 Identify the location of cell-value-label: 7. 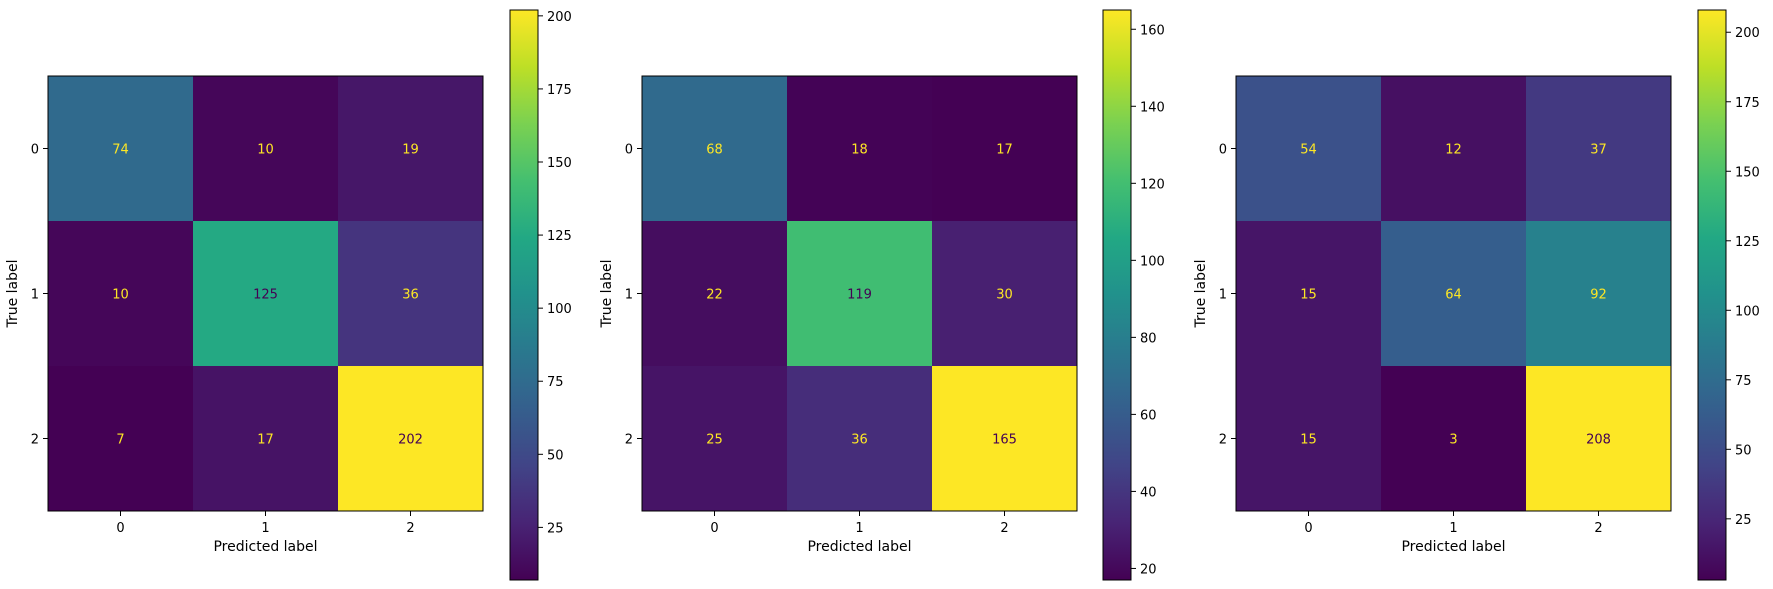
(120, 440).